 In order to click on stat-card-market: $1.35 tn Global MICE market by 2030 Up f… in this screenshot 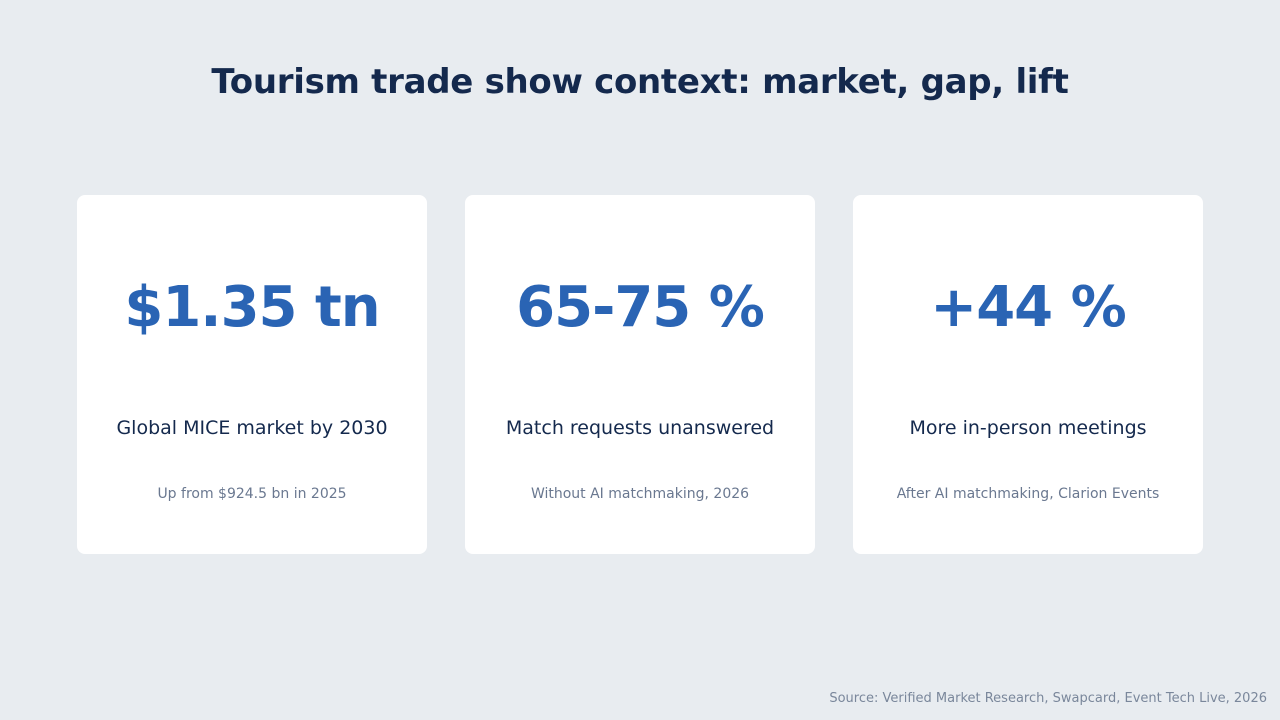, I will do `click(252, 374)`.